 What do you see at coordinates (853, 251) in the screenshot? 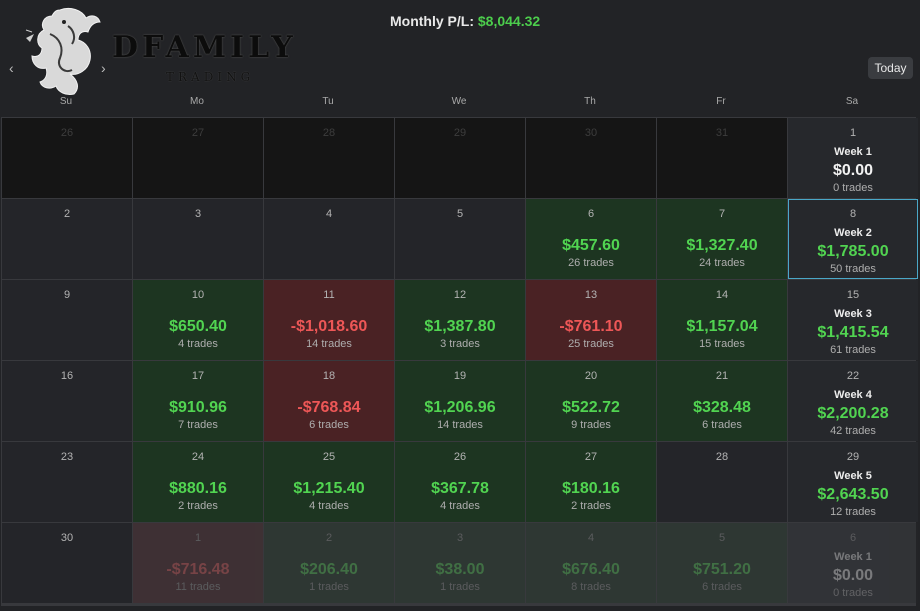
I see `week-pl-amount: $1,785.00` at bounding box center [853, 251].